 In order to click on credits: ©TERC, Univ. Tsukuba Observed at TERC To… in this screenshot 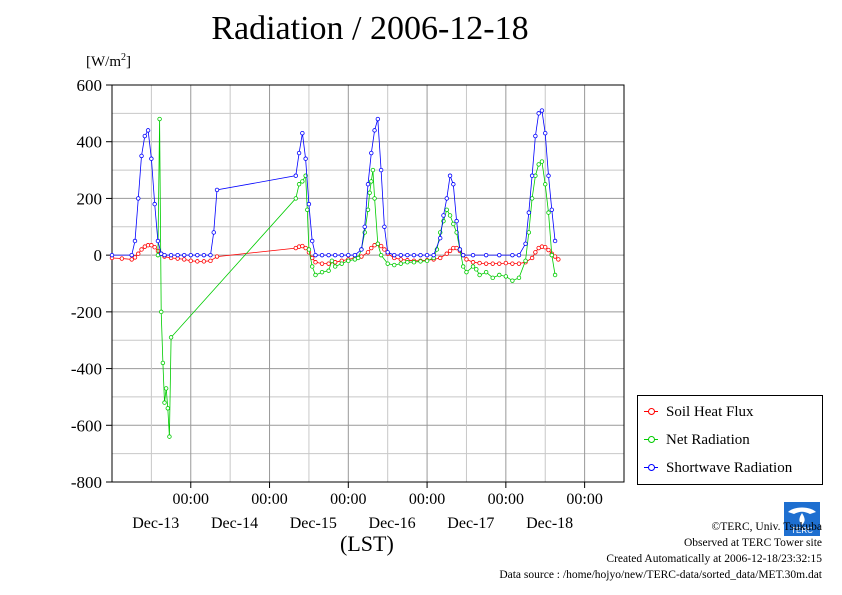, I will do `click(612, 551)`.